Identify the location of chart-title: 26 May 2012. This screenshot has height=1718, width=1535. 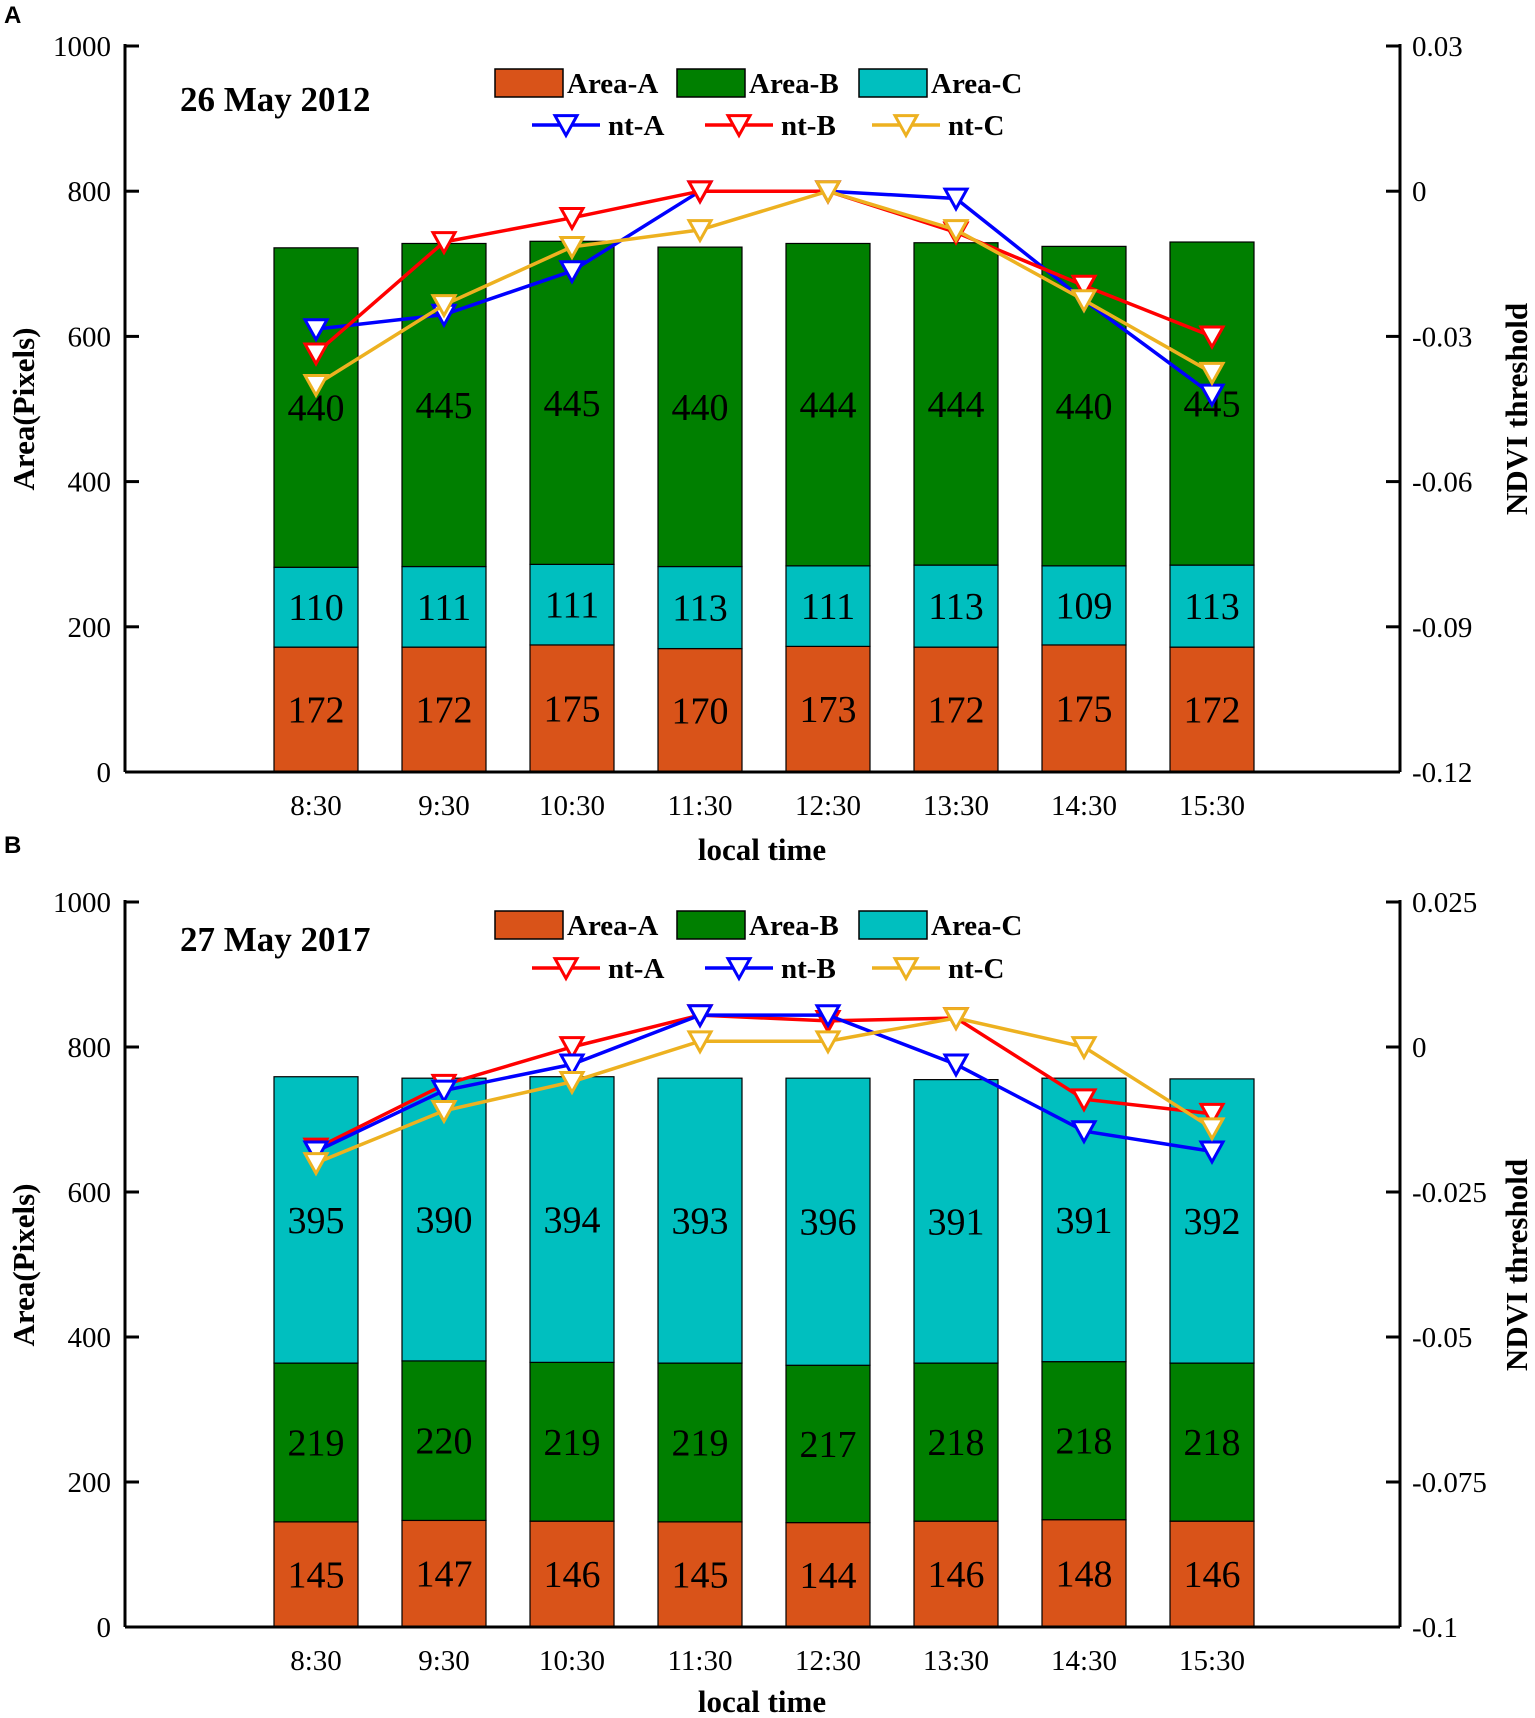
(275, 99).